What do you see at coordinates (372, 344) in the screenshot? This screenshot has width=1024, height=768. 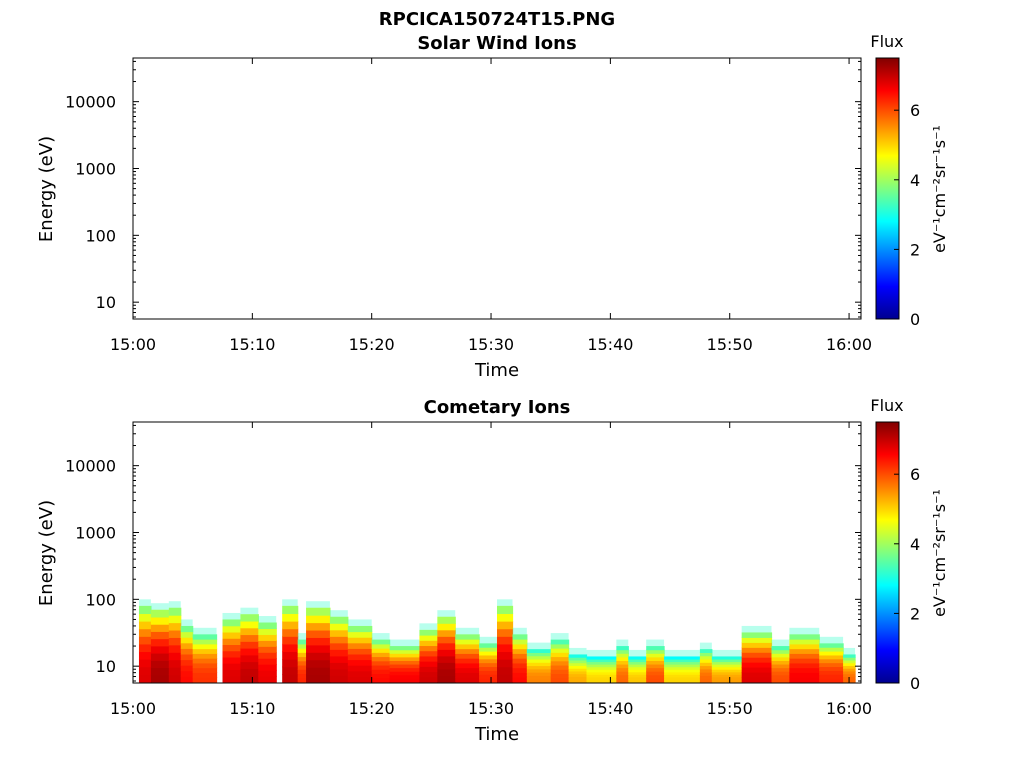 I see `x-tick-label: 15:20` at bounding box center [372, 344].